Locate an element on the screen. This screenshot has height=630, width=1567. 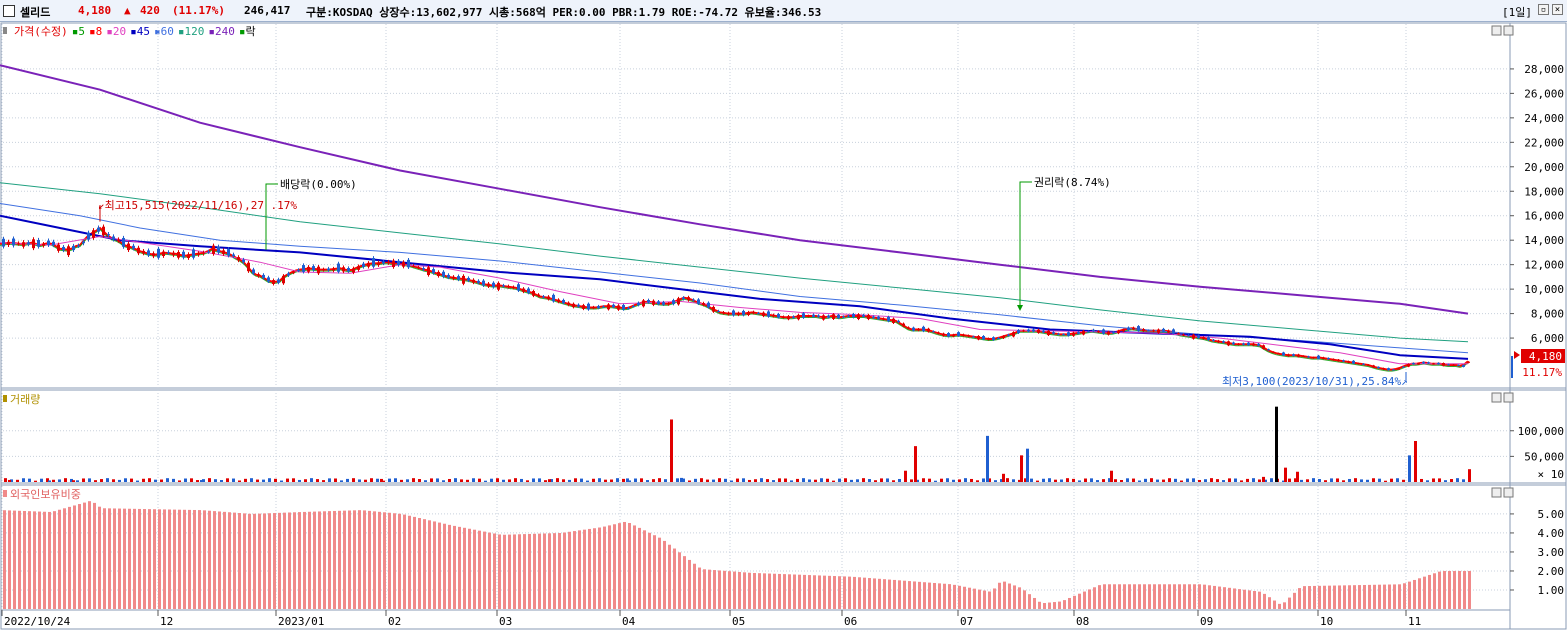
foreign-panel-close-icon is located at coordinates (1508, 492).